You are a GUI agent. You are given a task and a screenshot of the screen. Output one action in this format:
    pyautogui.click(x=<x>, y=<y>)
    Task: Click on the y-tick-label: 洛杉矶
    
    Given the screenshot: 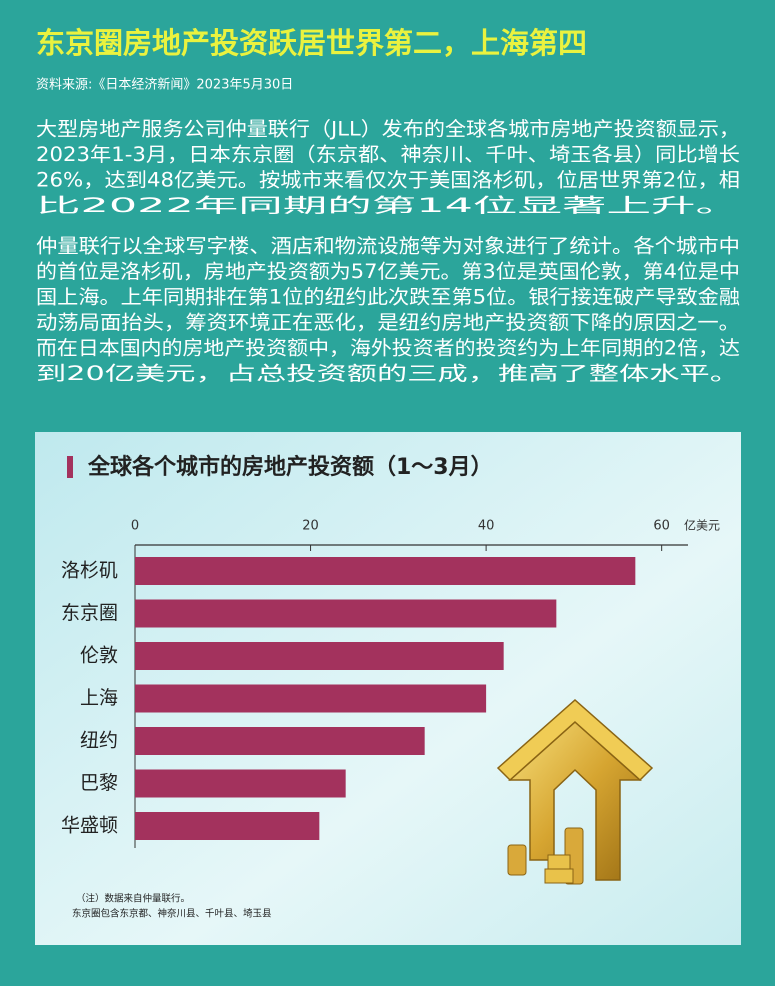 What is the action you would take?
    pyautogui.click(x=89, y=571)
    